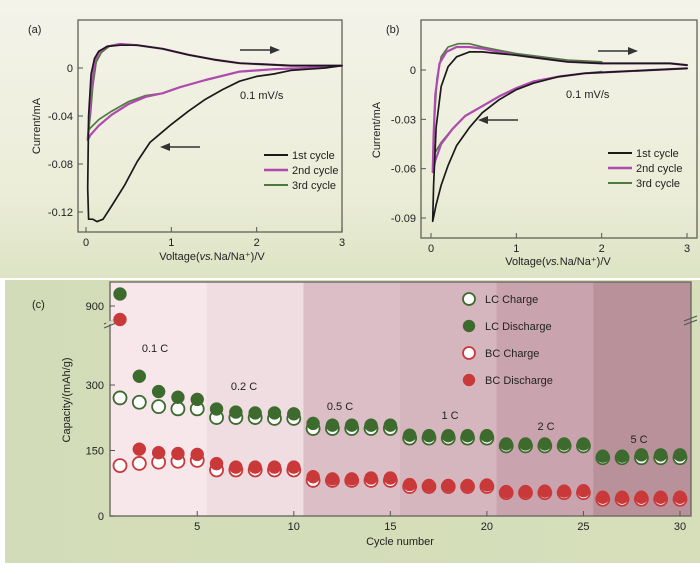 The height and width of the screenshot is (574, 700). What do you see at coordinates (516, 249) in the screenshot?
I see `x-tick-label: 1` at bounding box center [516, 249].